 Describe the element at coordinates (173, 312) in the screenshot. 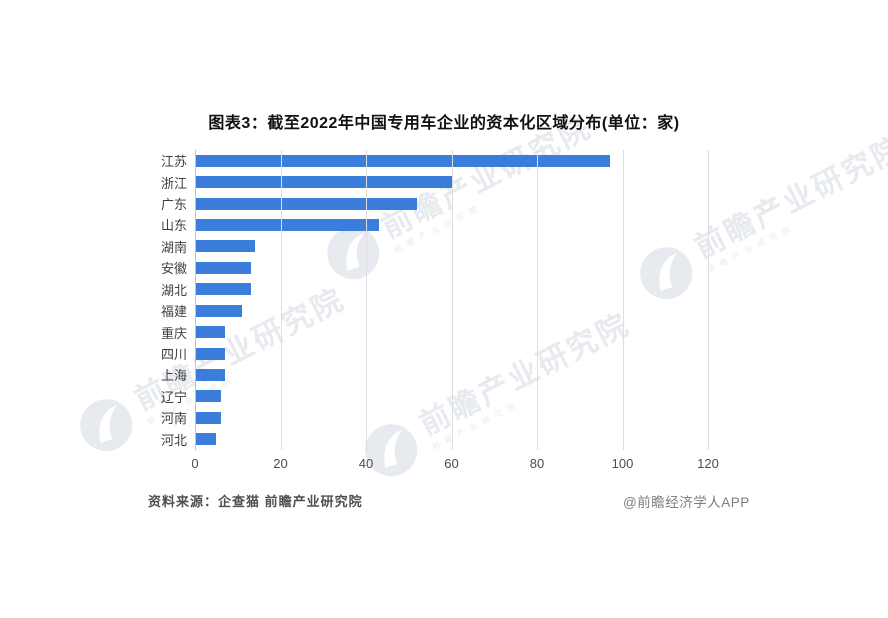

I see `y-axis-label: 福建` at that location.